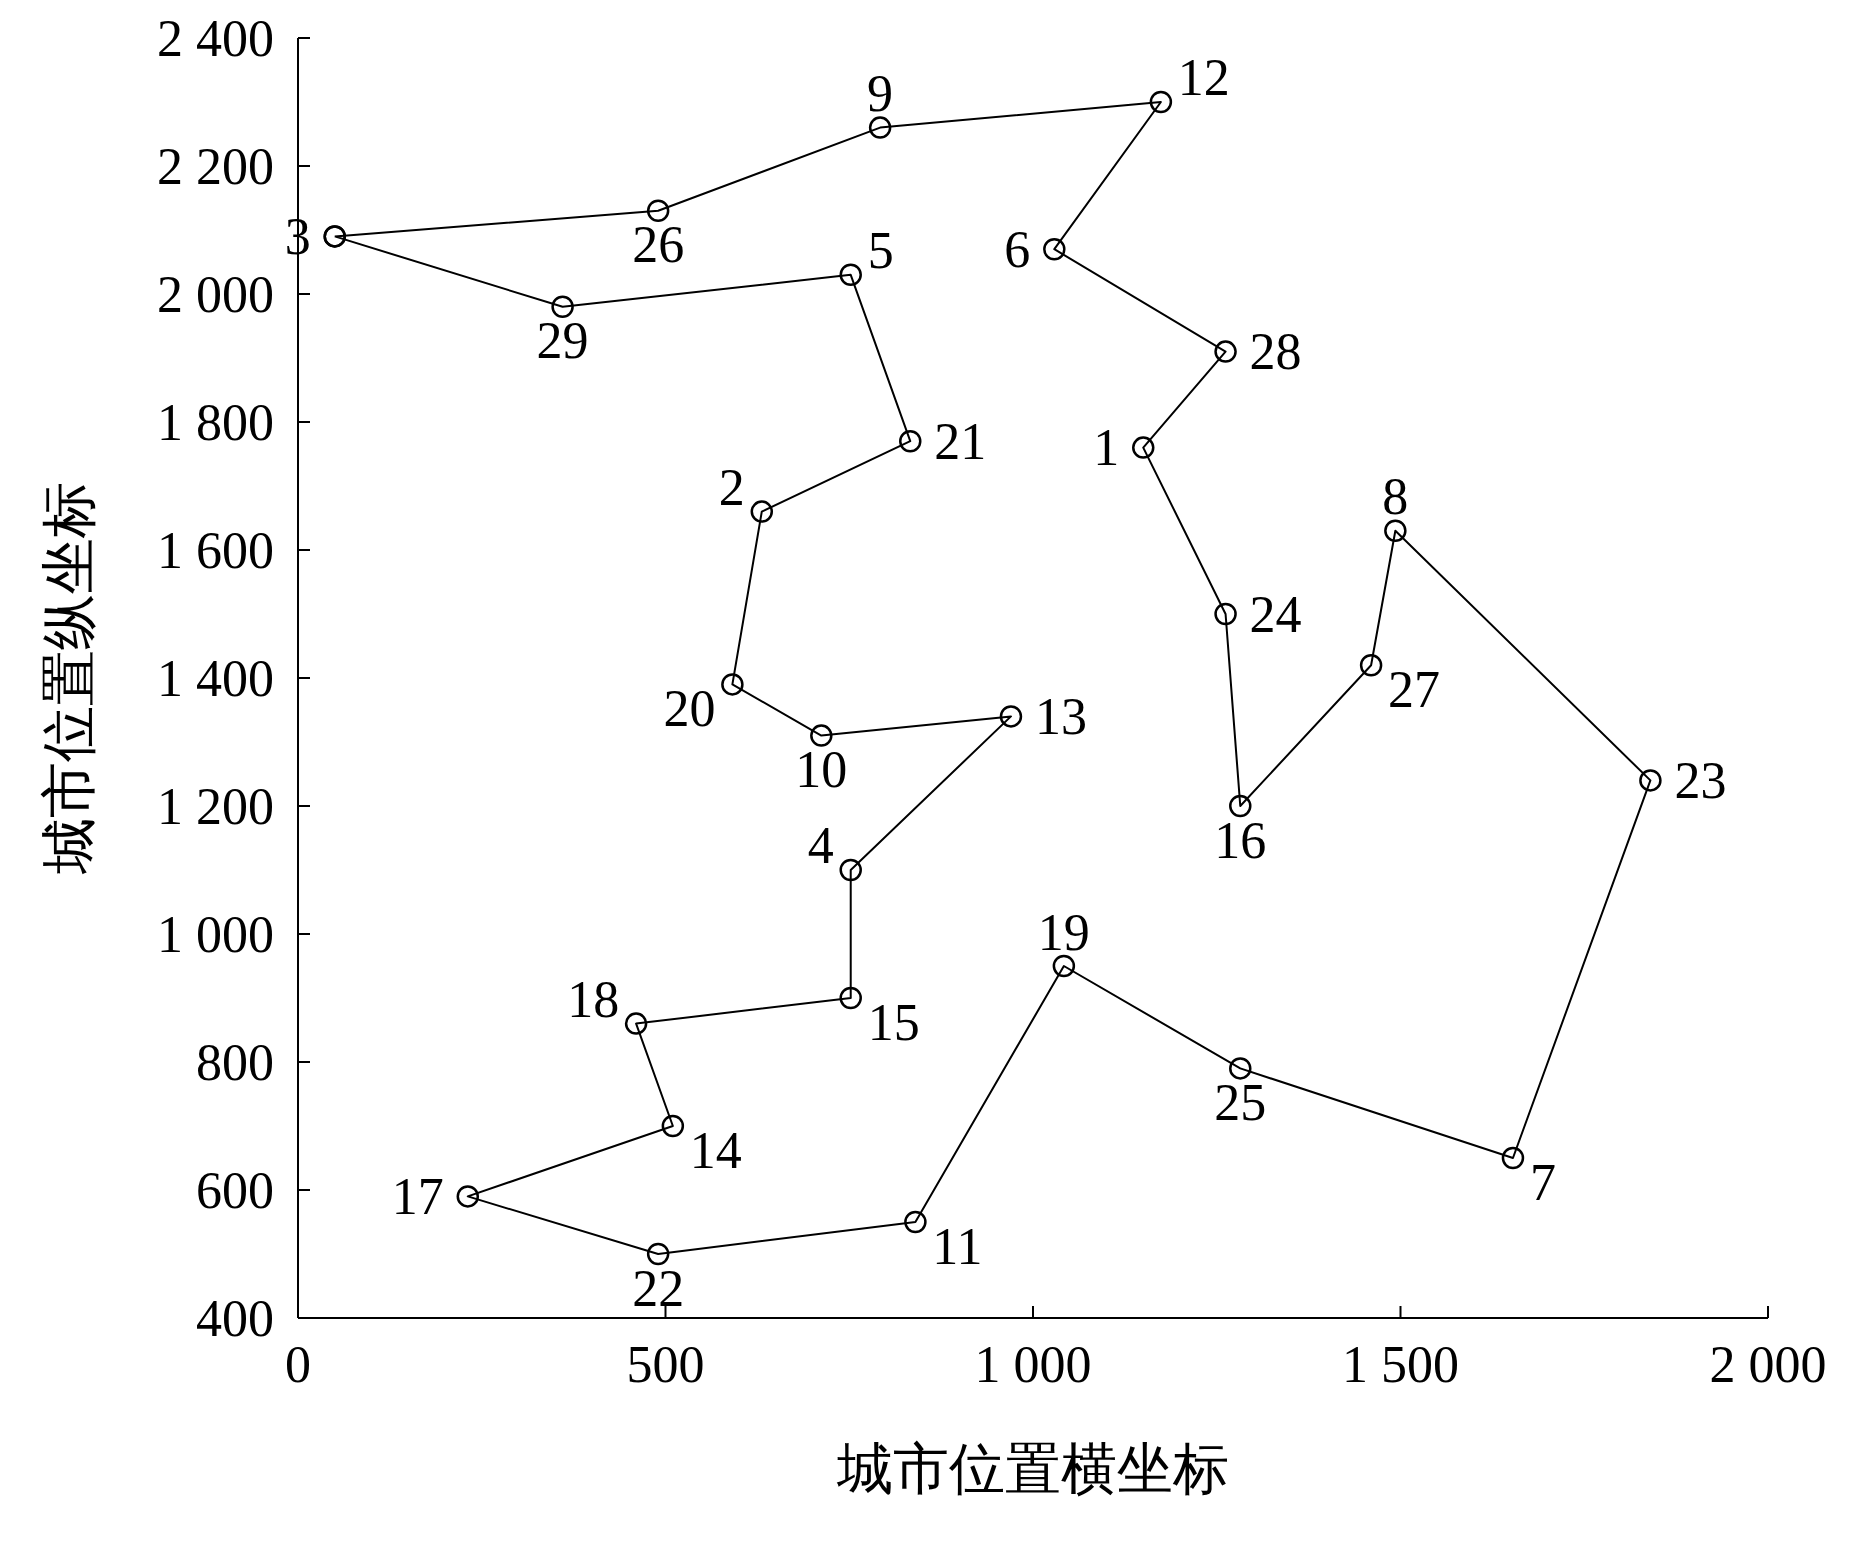 This screenshot has height=1550, width=1866. I want to click on annotation: 6, so click(1017, 249).